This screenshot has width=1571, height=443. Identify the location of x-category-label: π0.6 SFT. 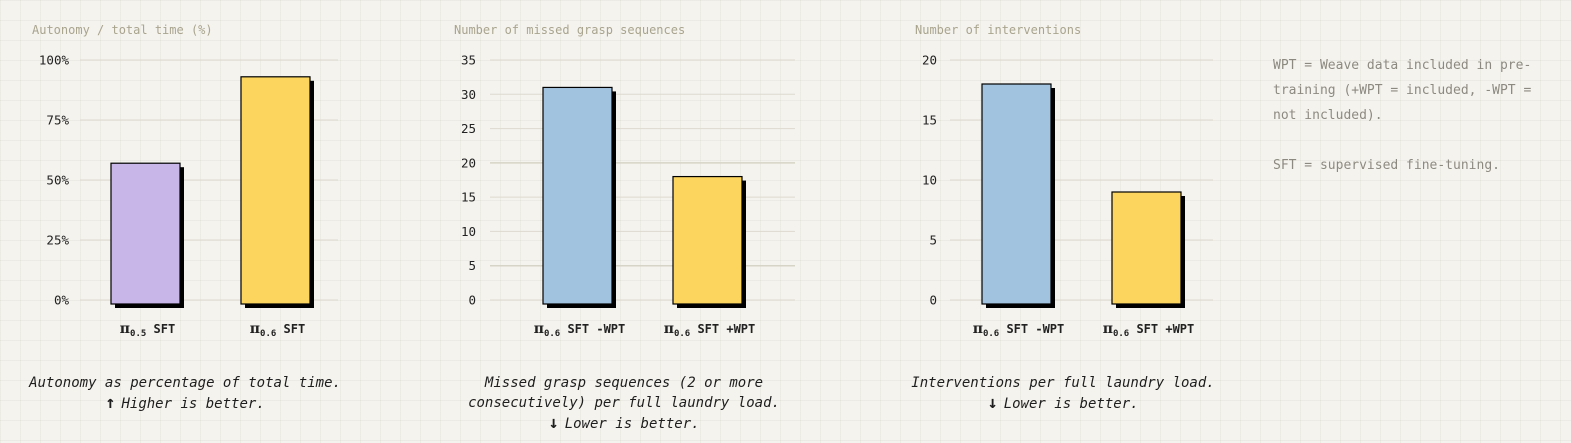
(277, 330).